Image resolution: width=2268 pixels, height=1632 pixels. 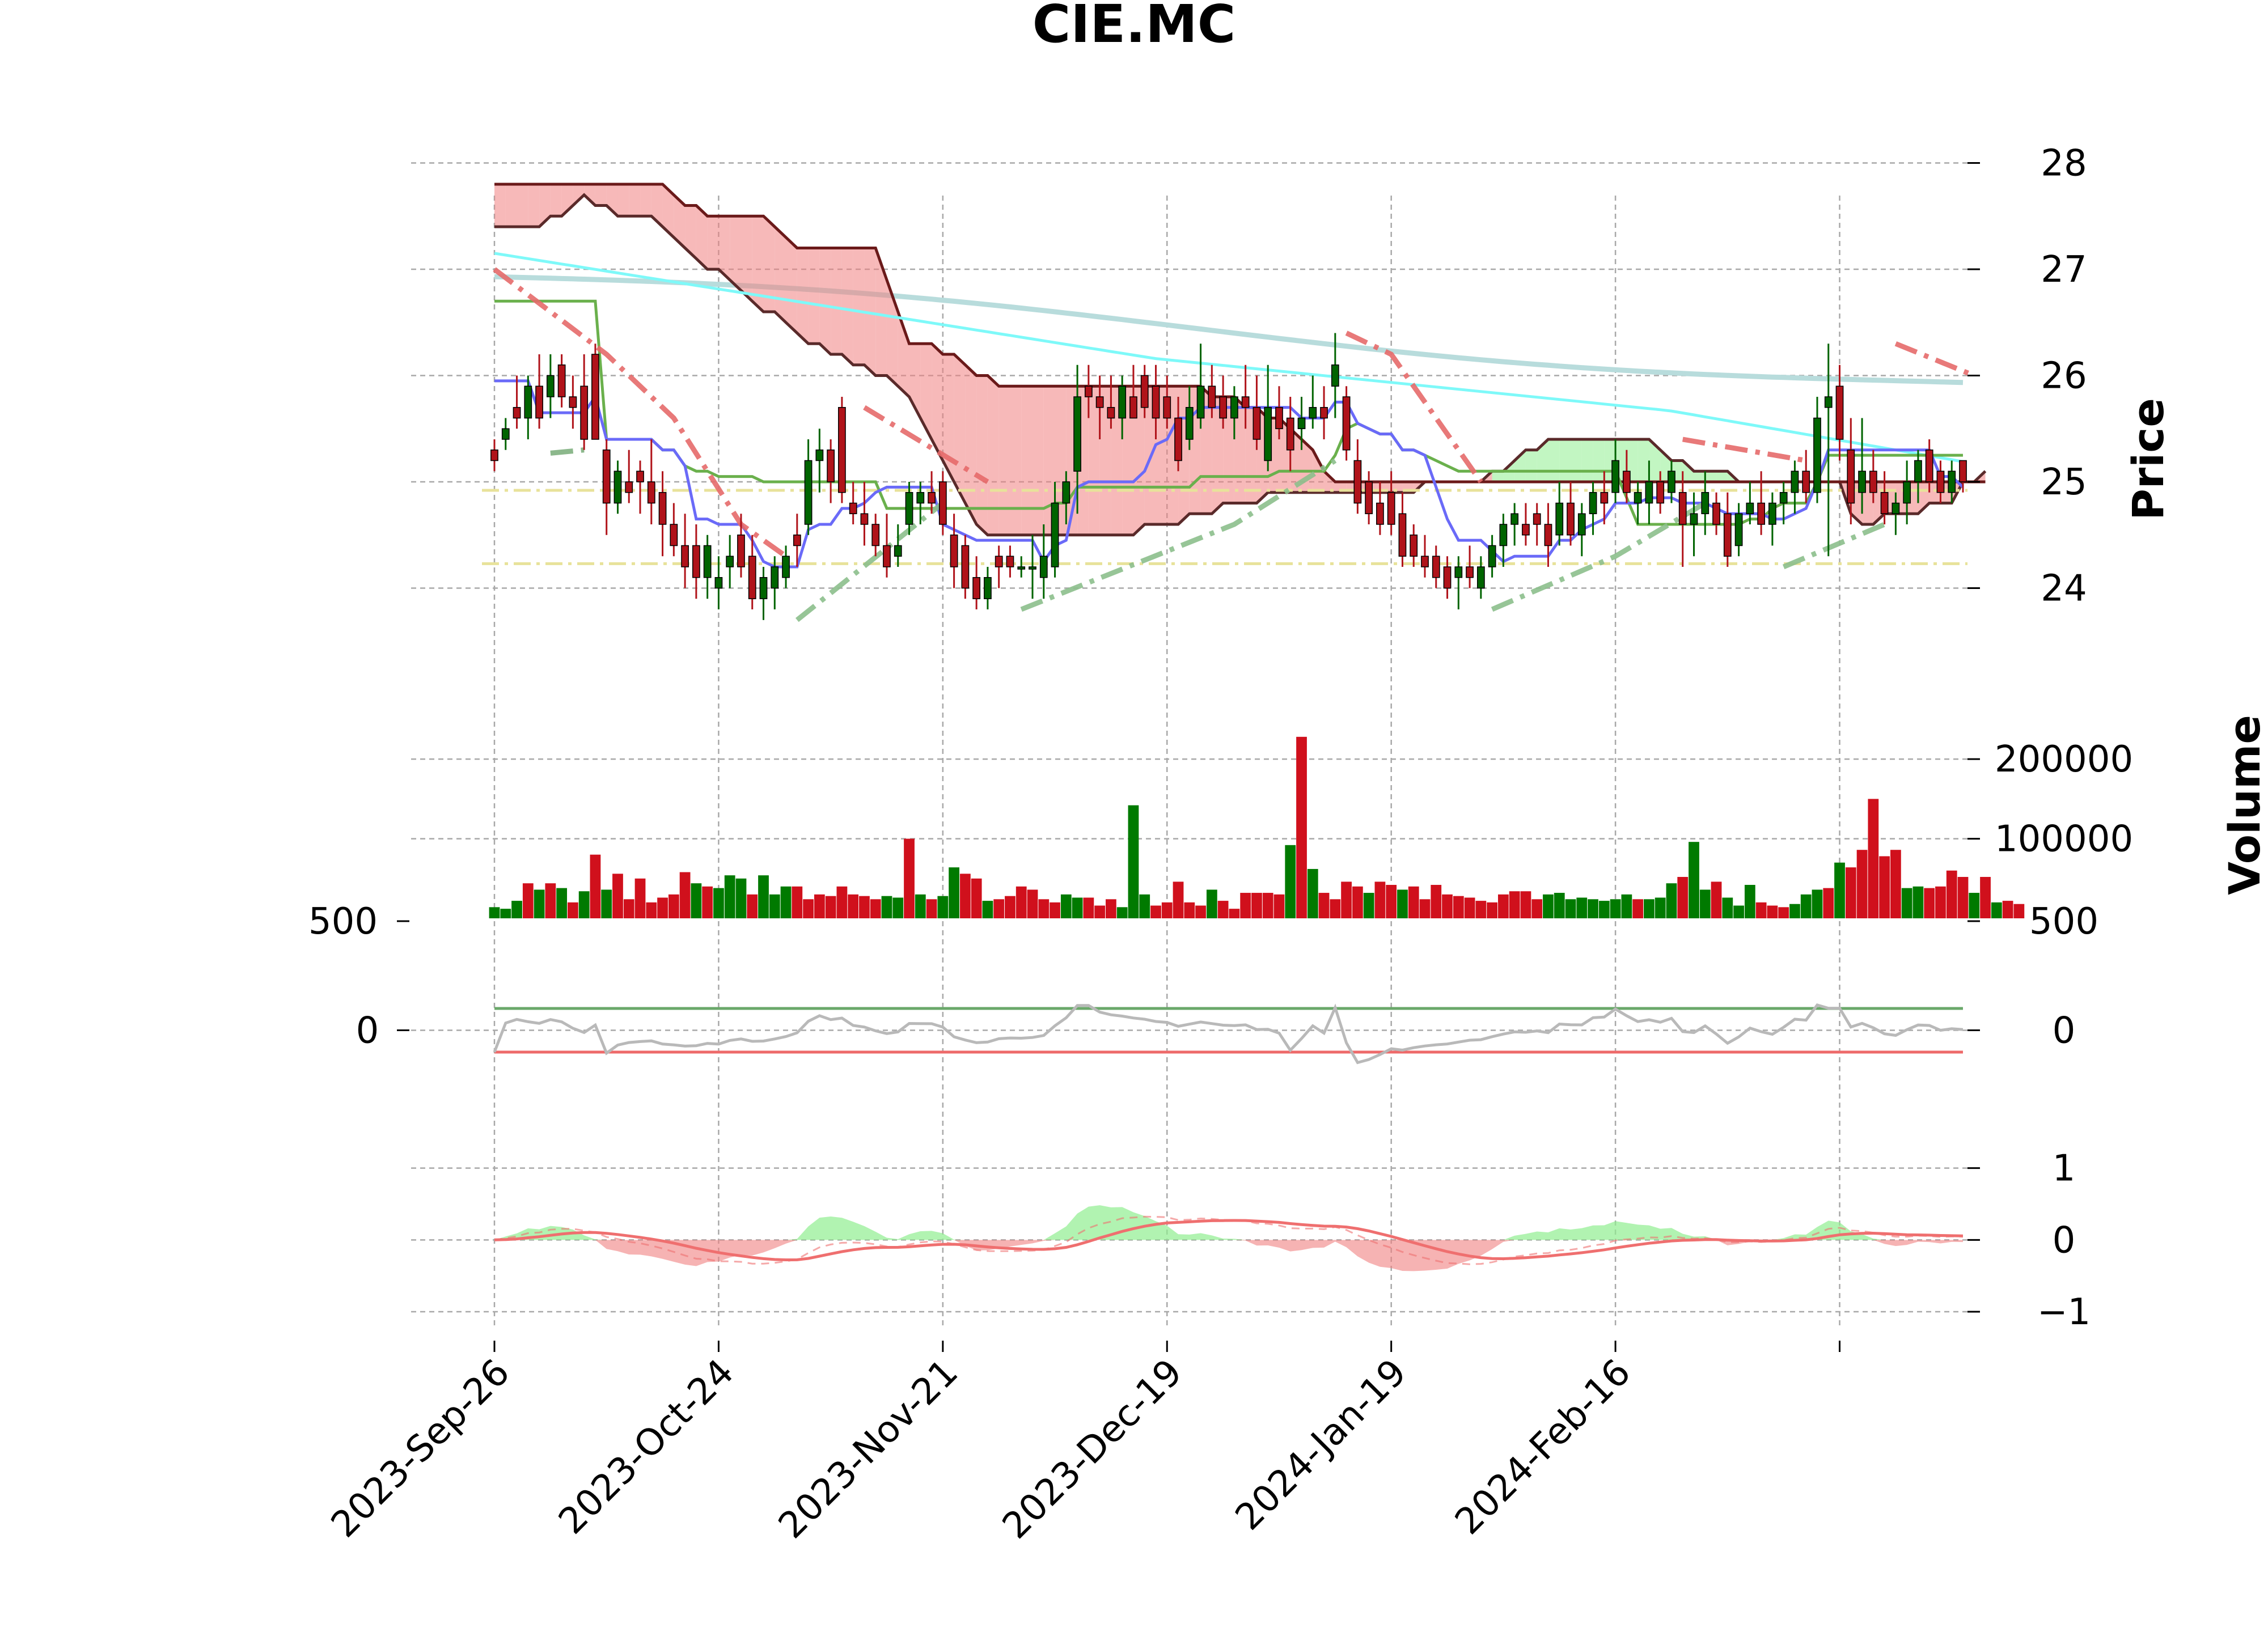 I want to click on x-tick-label: 2023-Sep-26, so click(x=420, y=1448).